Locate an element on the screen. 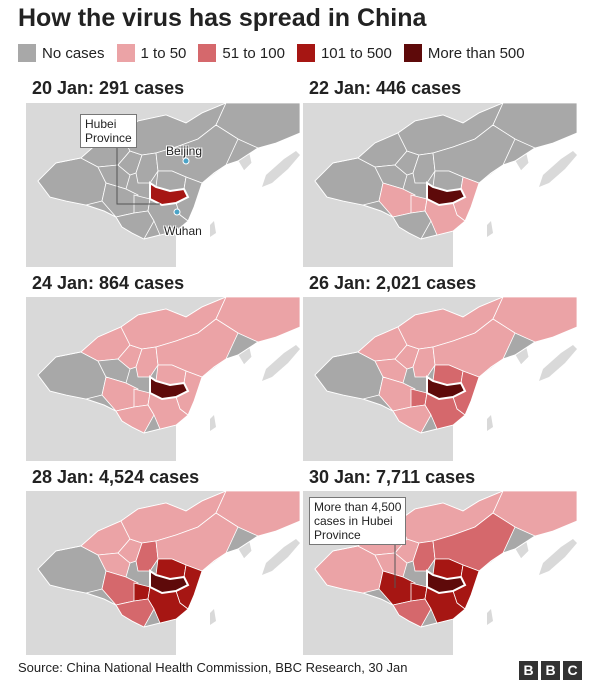 The image size is (602, 694). panel-title-20-jan: 20 Jan: 291 cases is located at coordinates (108, 88).